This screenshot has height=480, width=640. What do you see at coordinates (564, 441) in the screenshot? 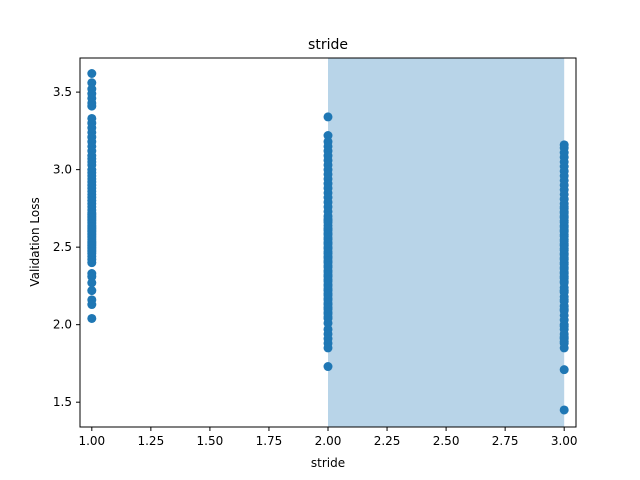
I see `x-tick-label: 3.00` at bounding box center [564, 441].